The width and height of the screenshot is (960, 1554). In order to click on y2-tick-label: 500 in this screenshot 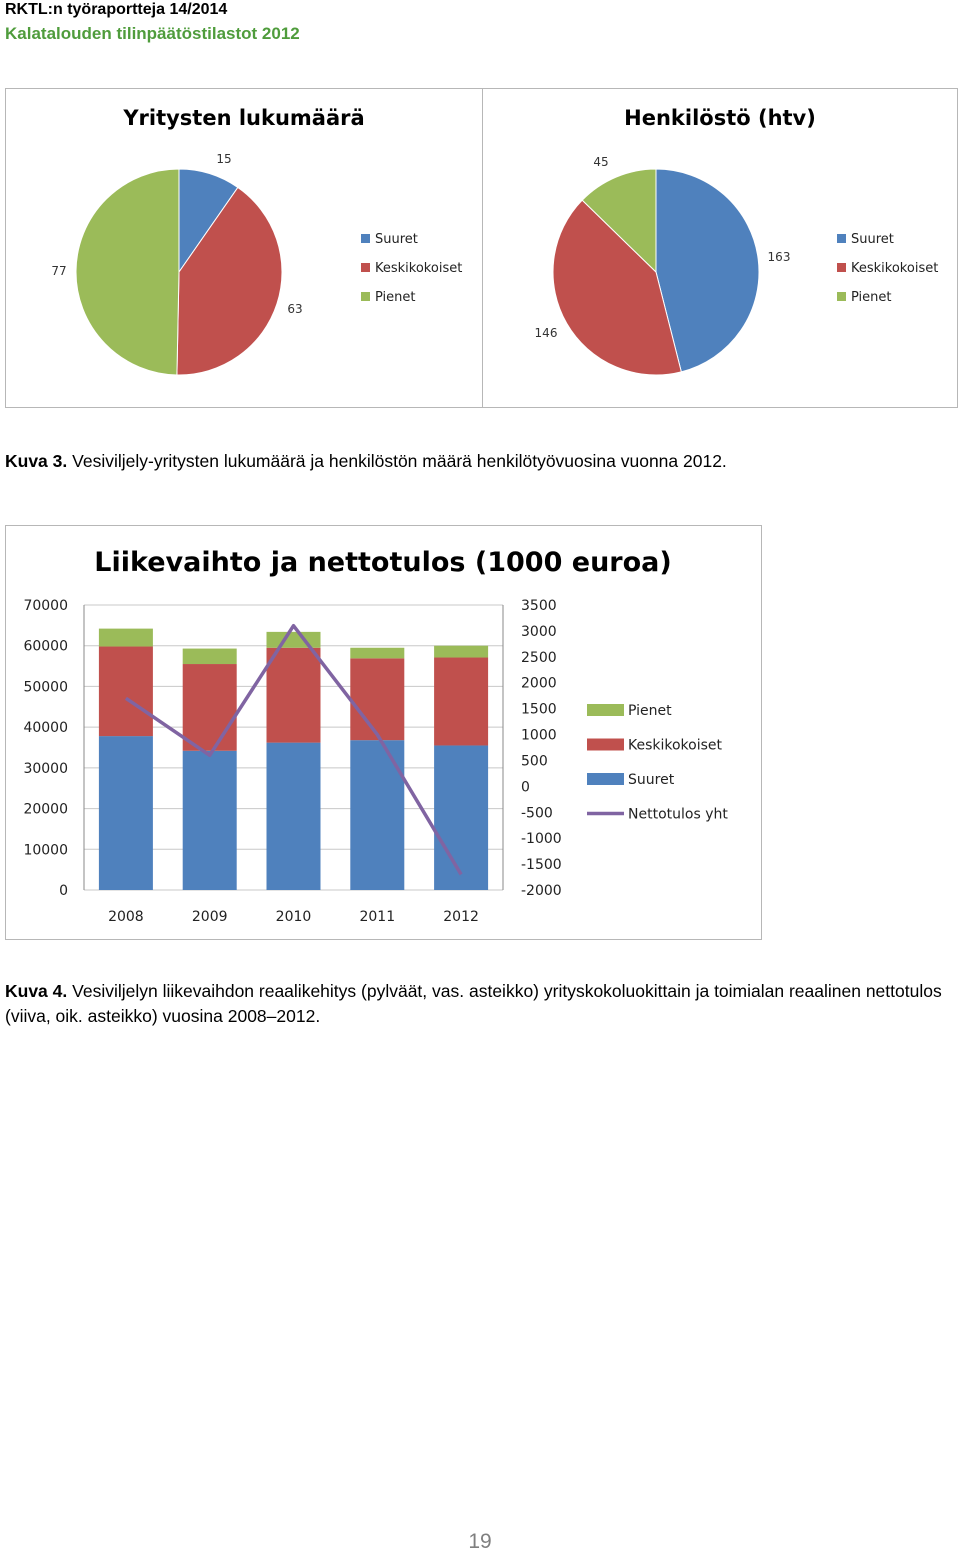, I will do `click(534, 761)`.